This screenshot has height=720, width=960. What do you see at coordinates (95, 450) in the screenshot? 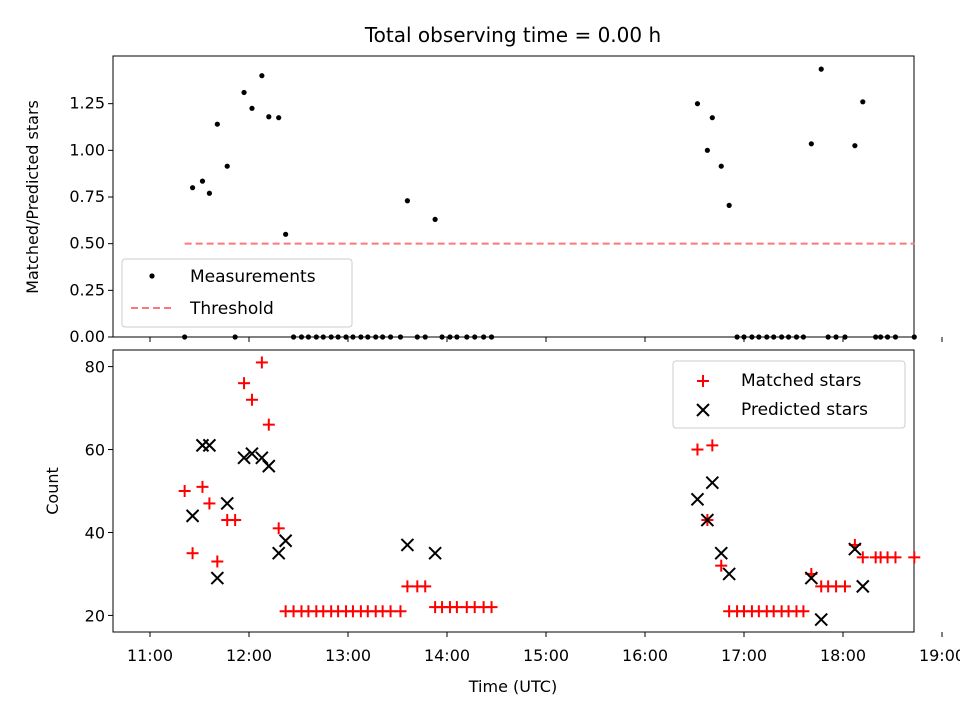
I see `bottom-ytick-label: 60` at bounding box center [95, 450].